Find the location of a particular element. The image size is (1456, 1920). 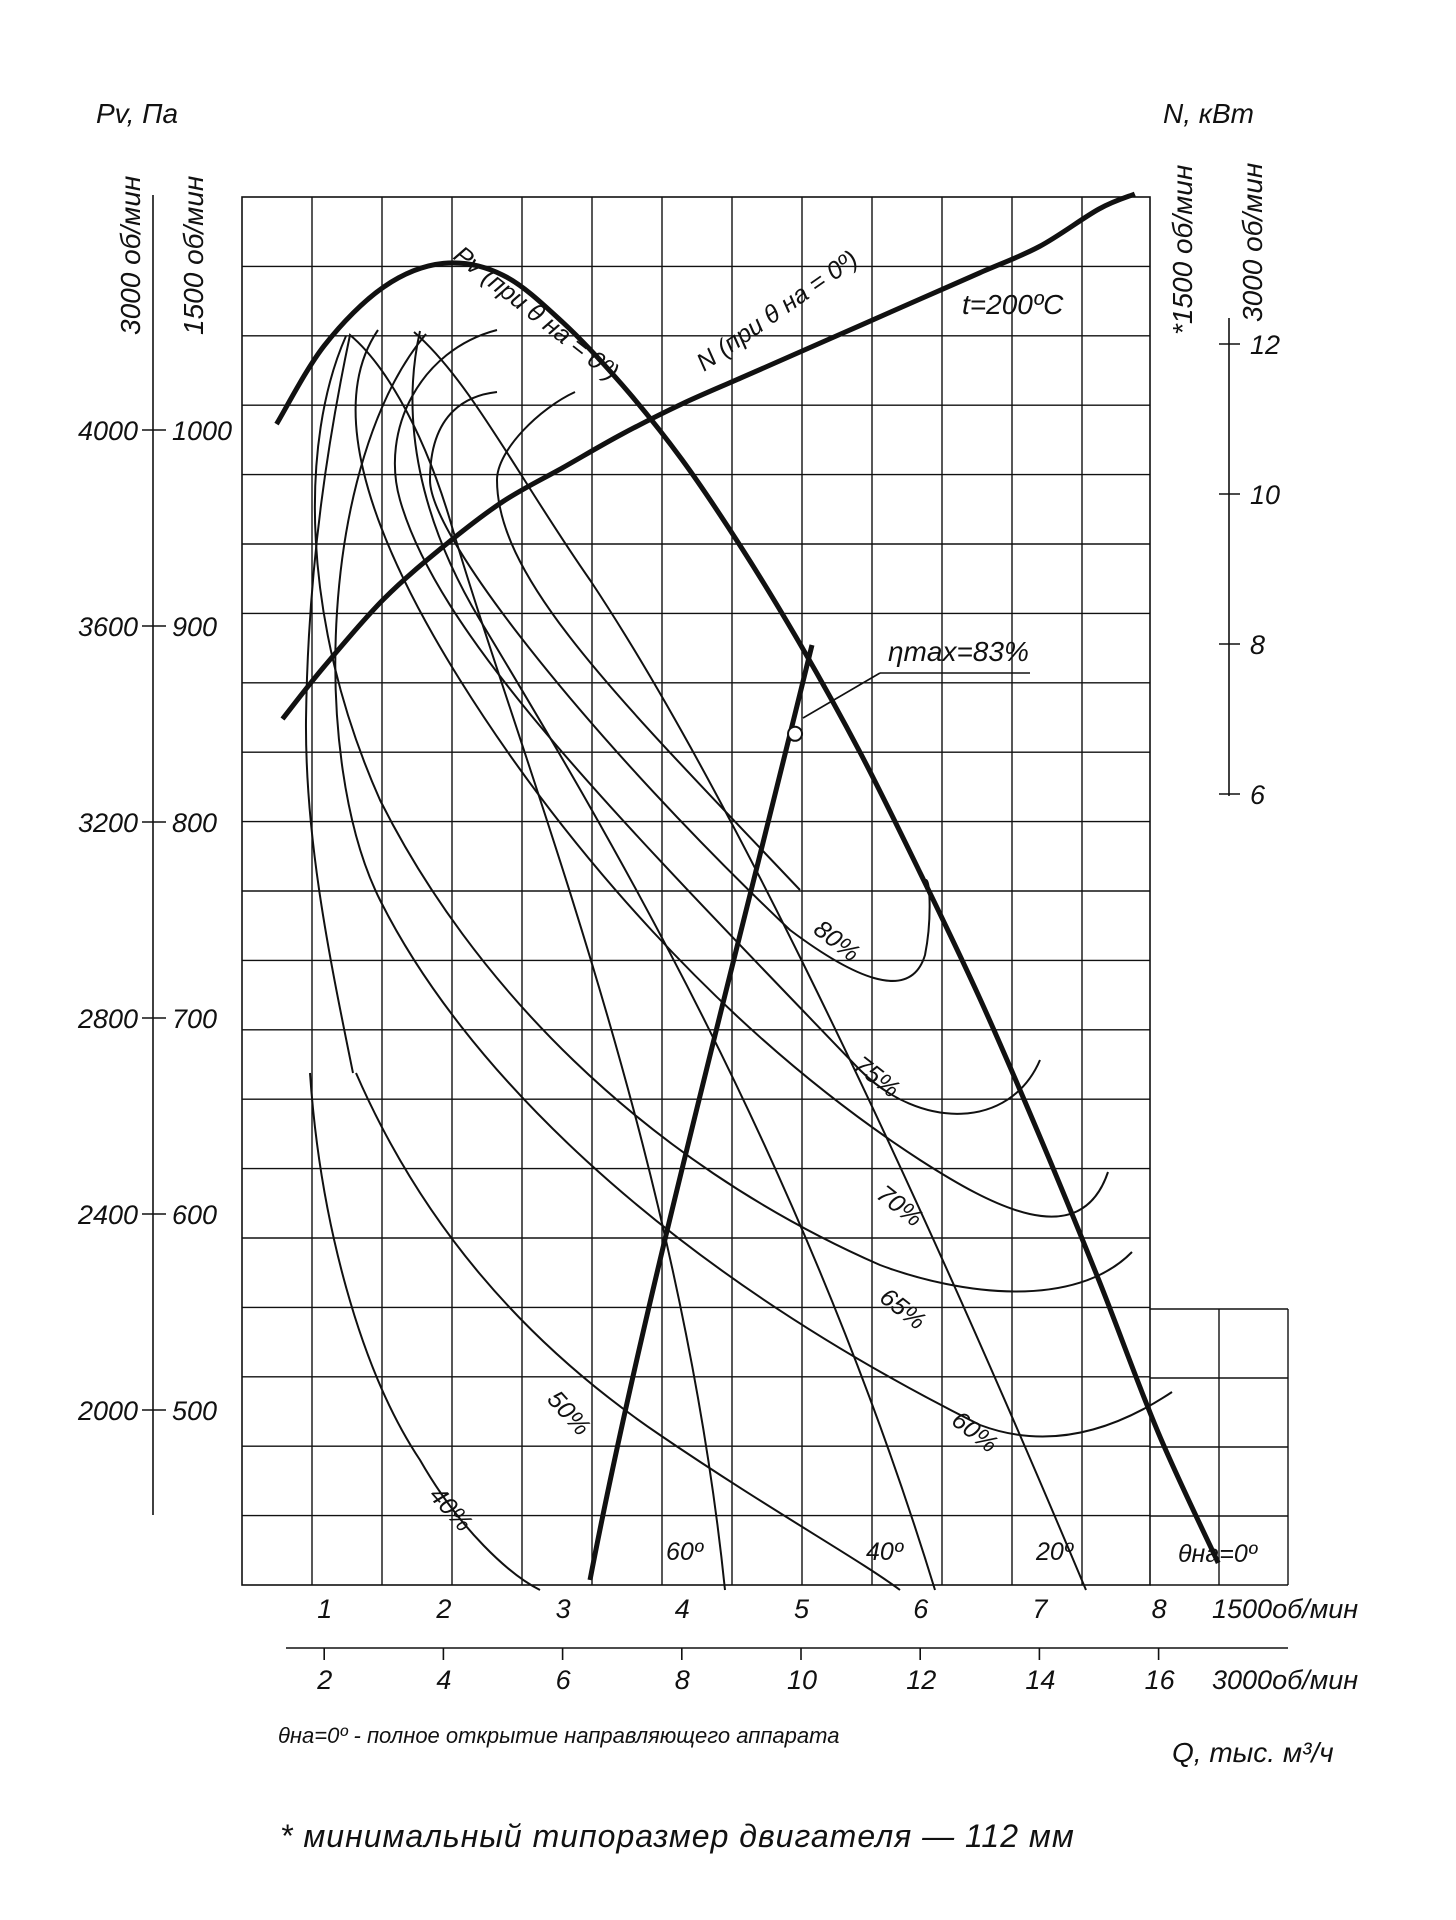

eta-max-label: ηmax=83% is located at coordinates (958, 651).